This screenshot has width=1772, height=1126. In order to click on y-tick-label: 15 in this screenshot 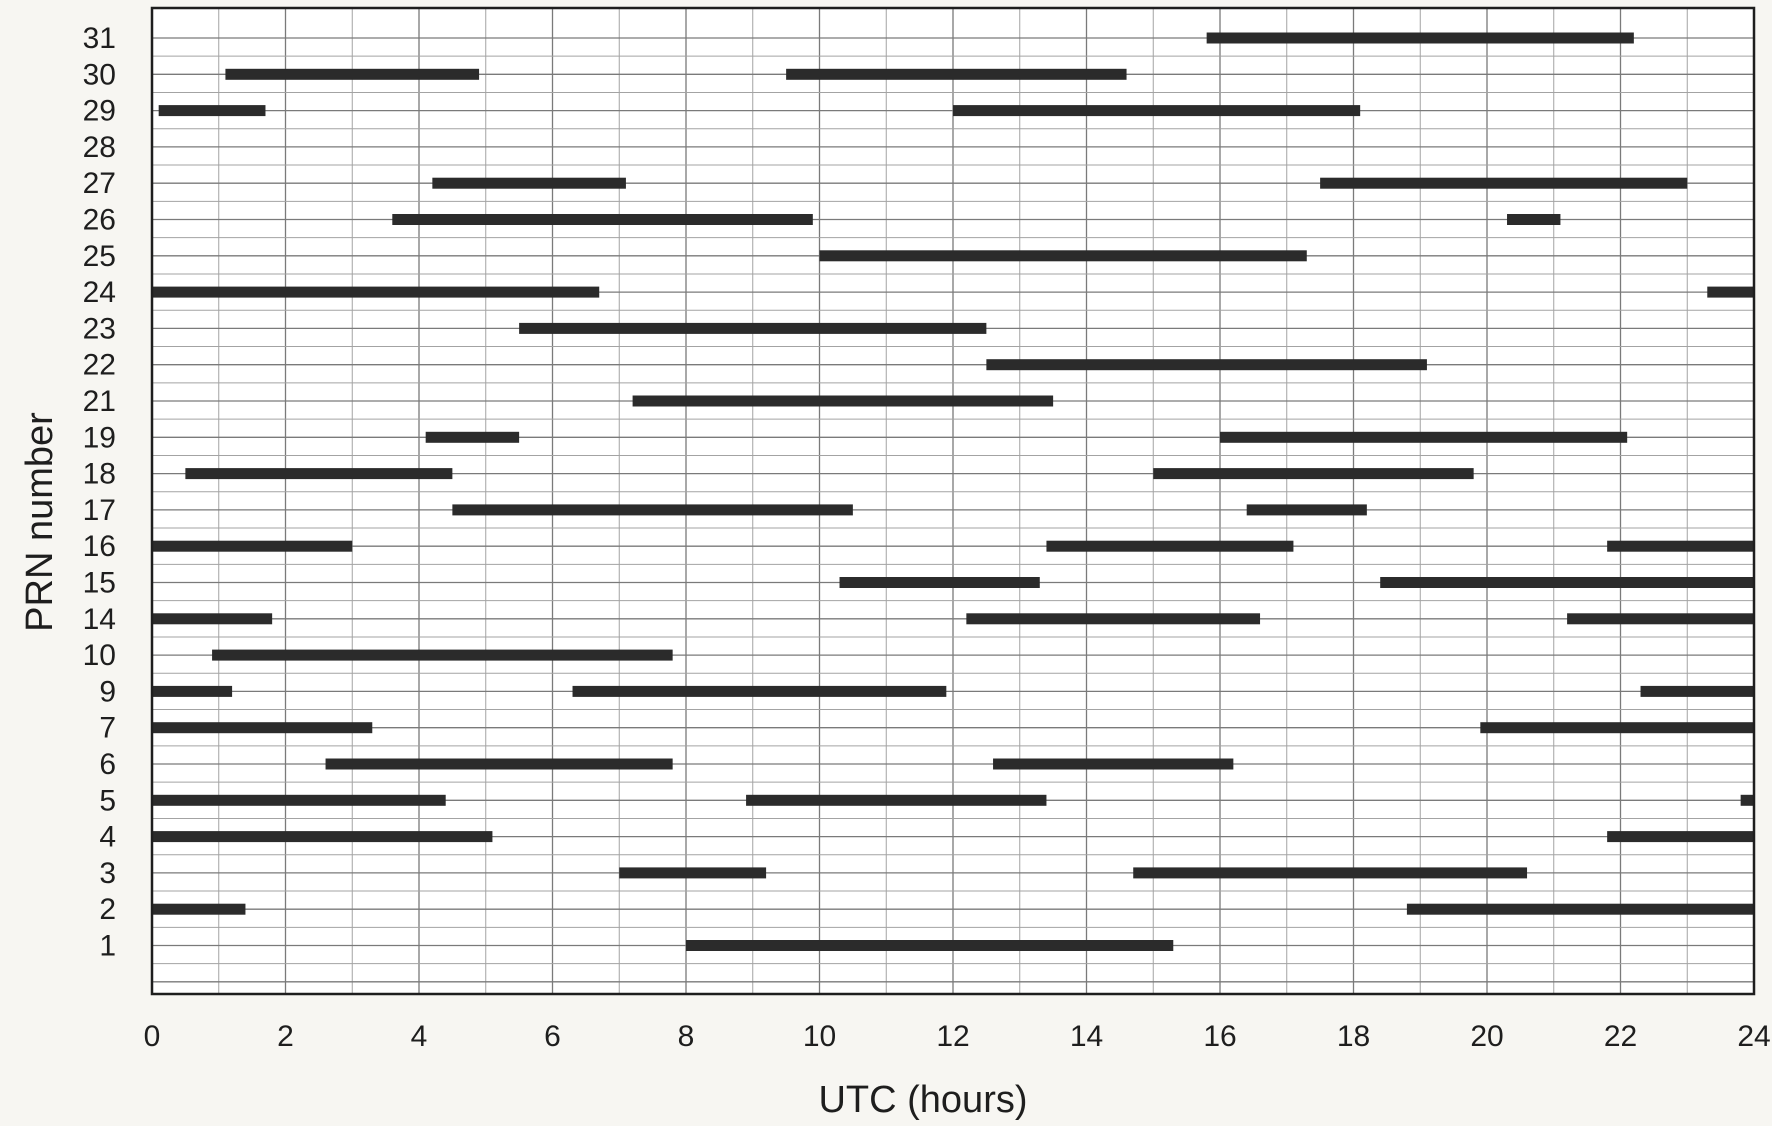, I will do `click(99, 583)`.